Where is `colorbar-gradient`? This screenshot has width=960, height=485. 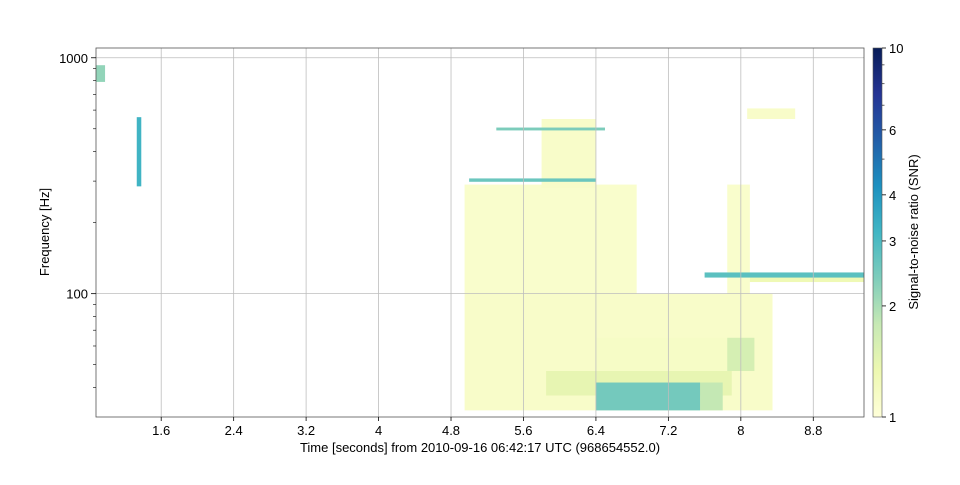
colorbar-gradient is located at coordinates (877, 232).